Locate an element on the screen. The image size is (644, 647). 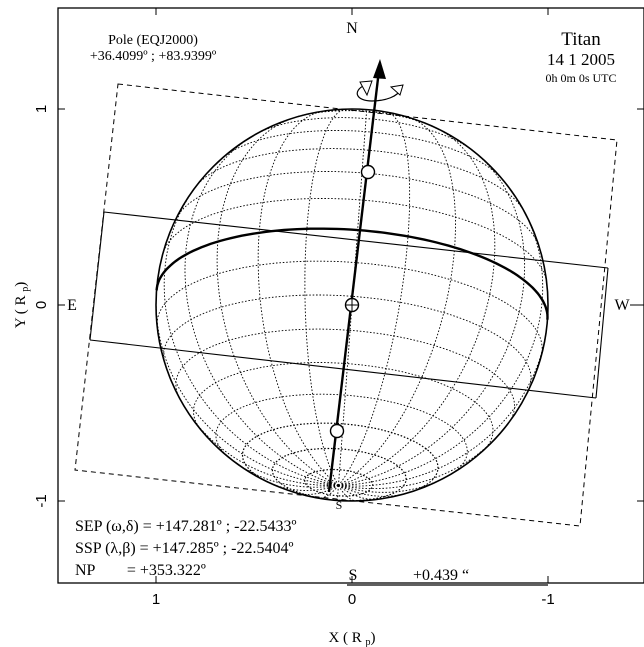
y-tick-label-1: 1 is located at coordinates (41, 109).